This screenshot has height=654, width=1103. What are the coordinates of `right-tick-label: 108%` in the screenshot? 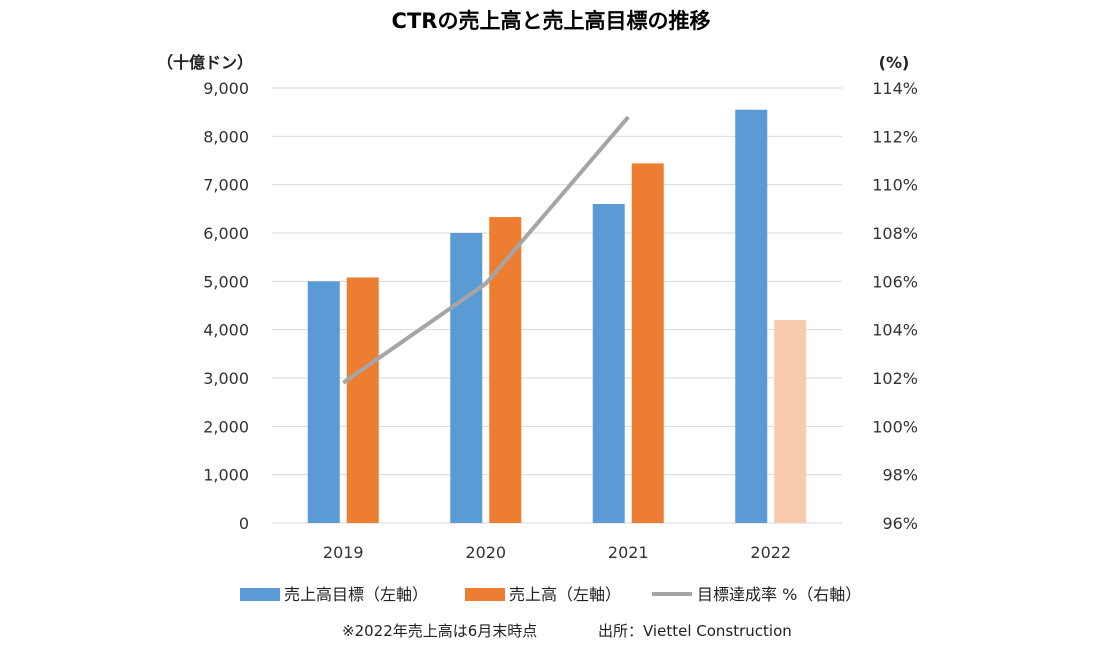 It's located at (895, 233).